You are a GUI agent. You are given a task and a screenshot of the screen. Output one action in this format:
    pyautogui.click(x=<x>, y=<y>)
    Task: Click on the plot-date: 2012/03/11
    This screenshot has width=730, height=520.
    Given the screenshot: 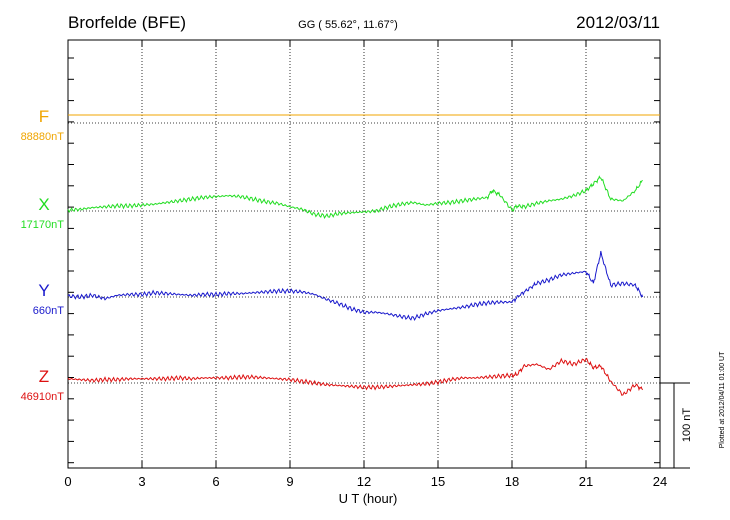 What is the action you would take?
    pyautogui.click(x=618, y=22)
    